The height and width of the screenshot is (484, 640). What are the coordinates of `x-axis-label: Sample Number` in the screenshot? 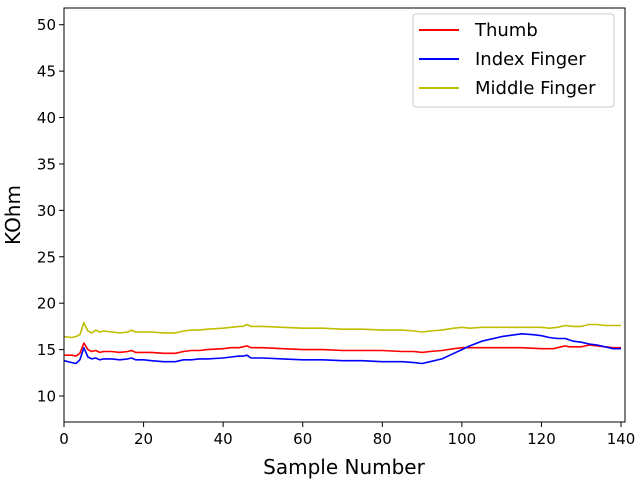 It's located at (344, 467).